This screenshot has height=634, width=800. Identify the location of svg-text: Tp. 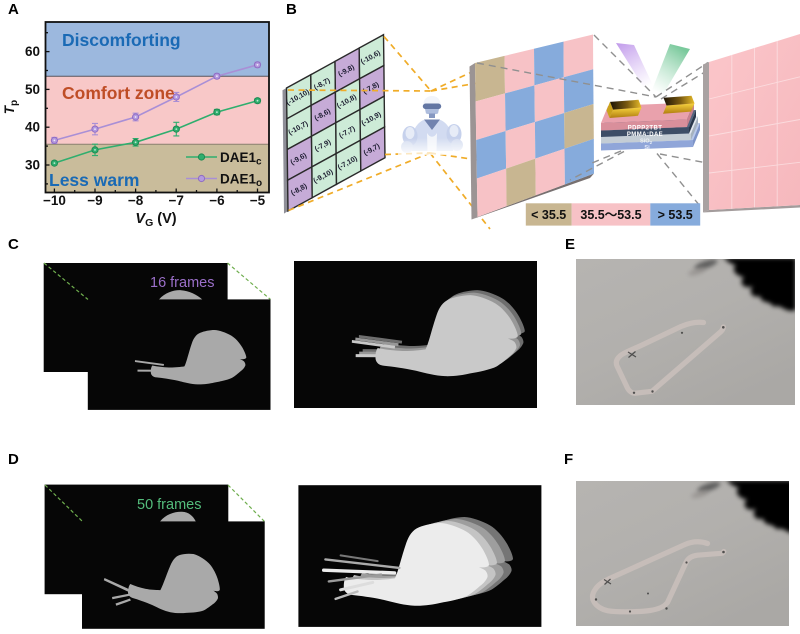
(11, 107).